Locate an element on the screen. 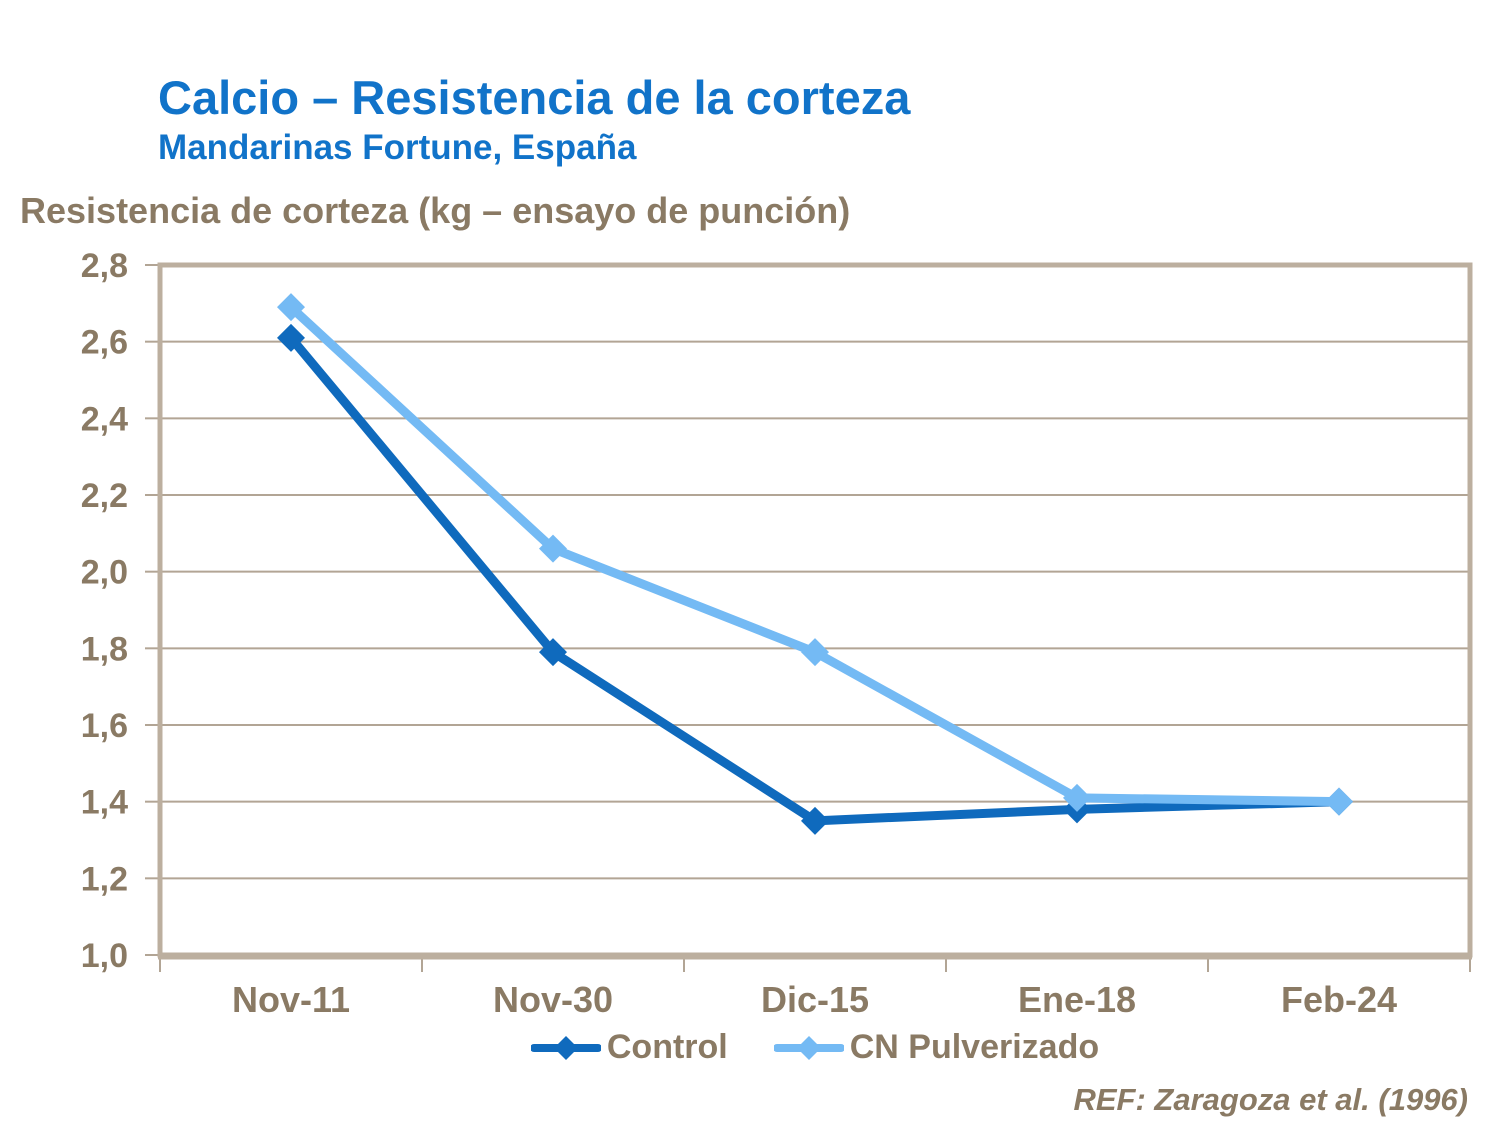 This screenshot has width=1500, height=1125. y-axis-label: 1,4 is located at coordinates (104, 803).